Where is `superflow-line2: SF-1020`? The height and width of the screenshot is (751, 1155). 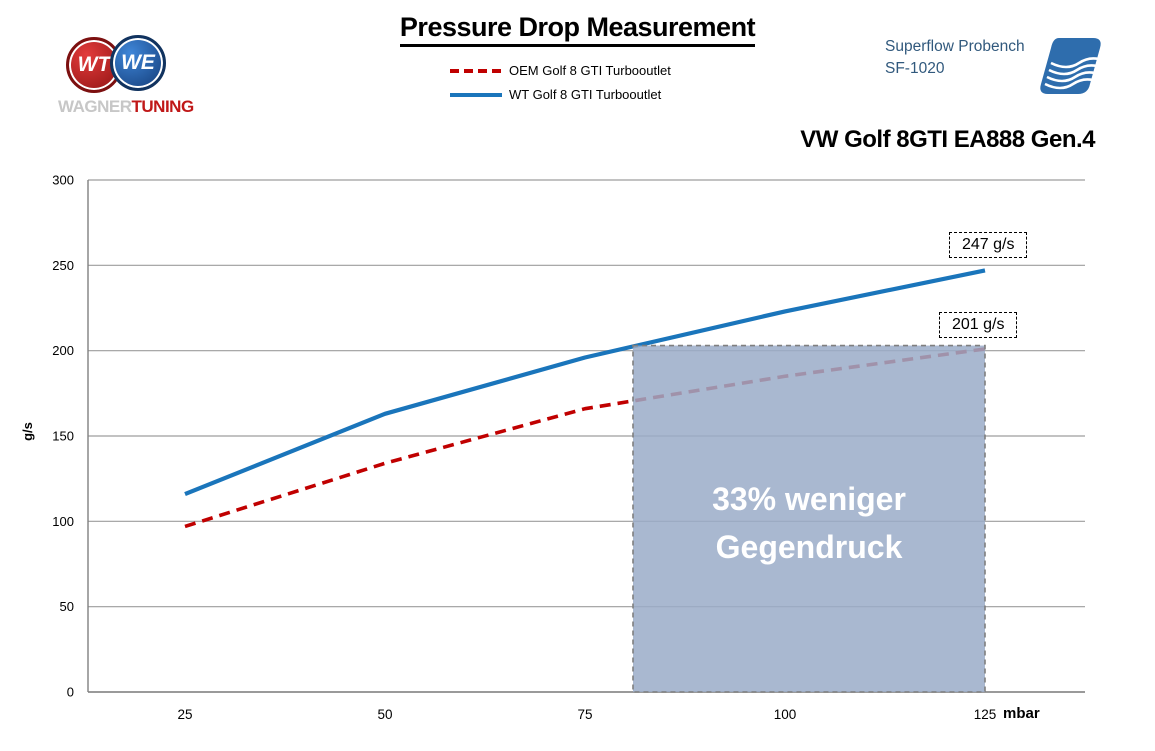 superflow-line2: SF-1020 is located at coordinates (915, 69).